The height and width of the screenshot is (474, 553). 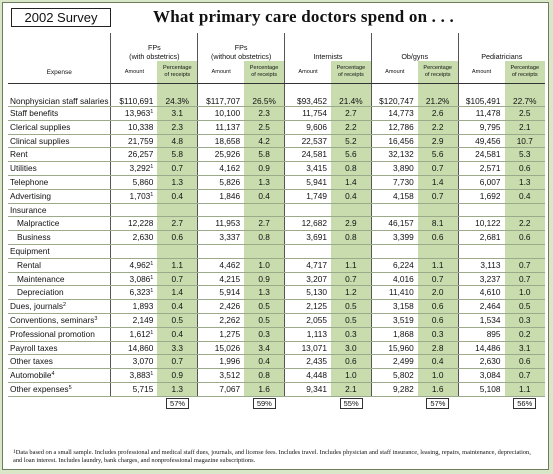 What do you see at coordinates (481, 141) in the screenshot?
I see `amount-cell: 49,456` at bounding box center [481, 141].